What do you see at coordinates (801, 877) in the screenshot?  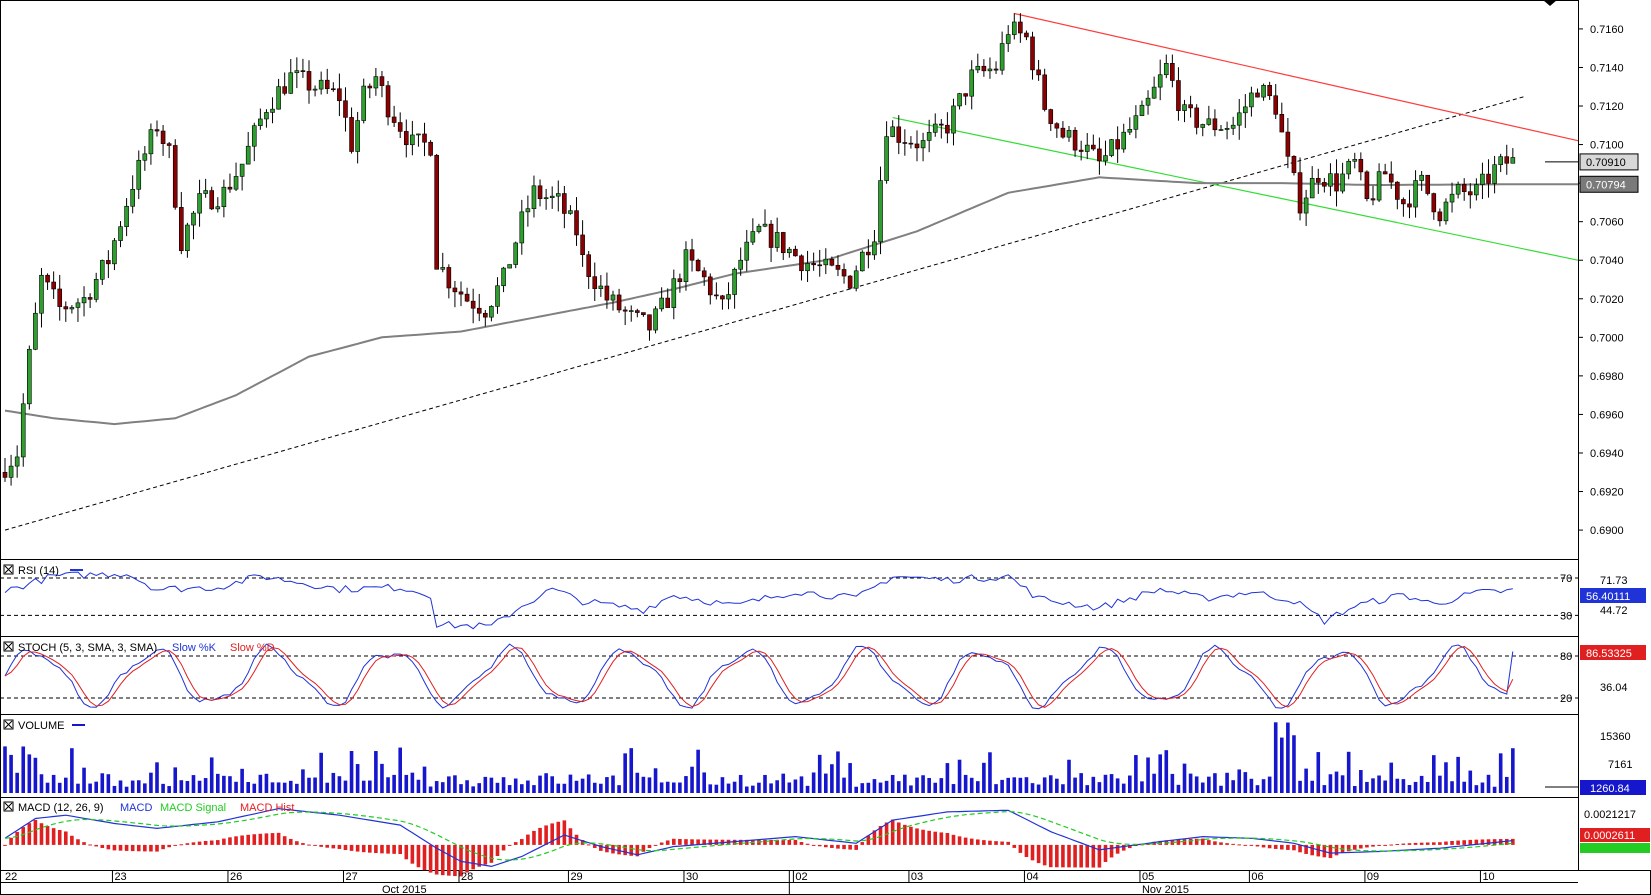 I see `day-label: 02` at bounding box center [801, 877].